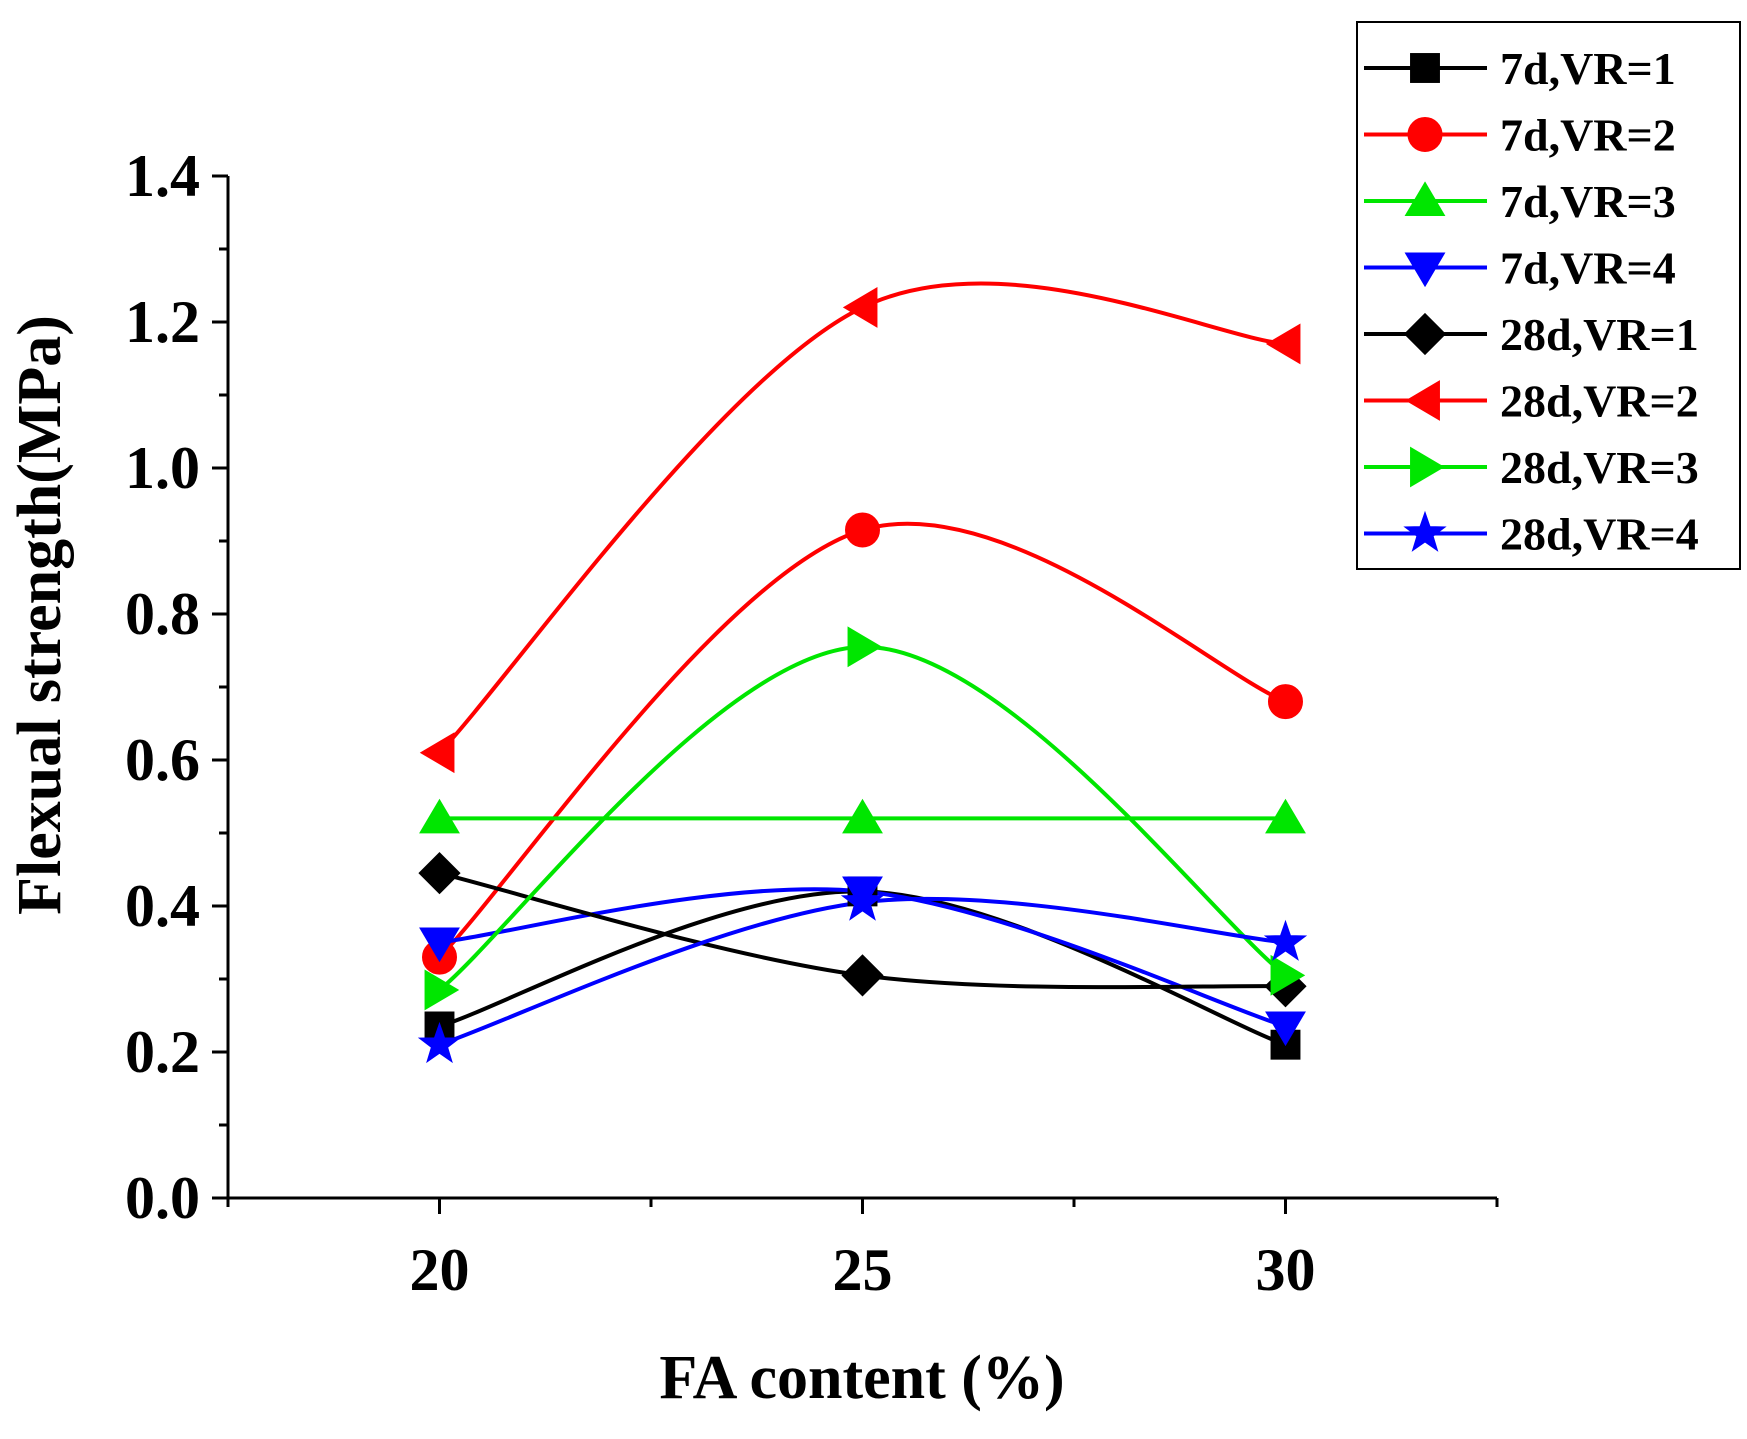 The width and height of the screenshot is (1747, 1439). I want to click on y-tick-label: 0.2, so click(162, 1052).